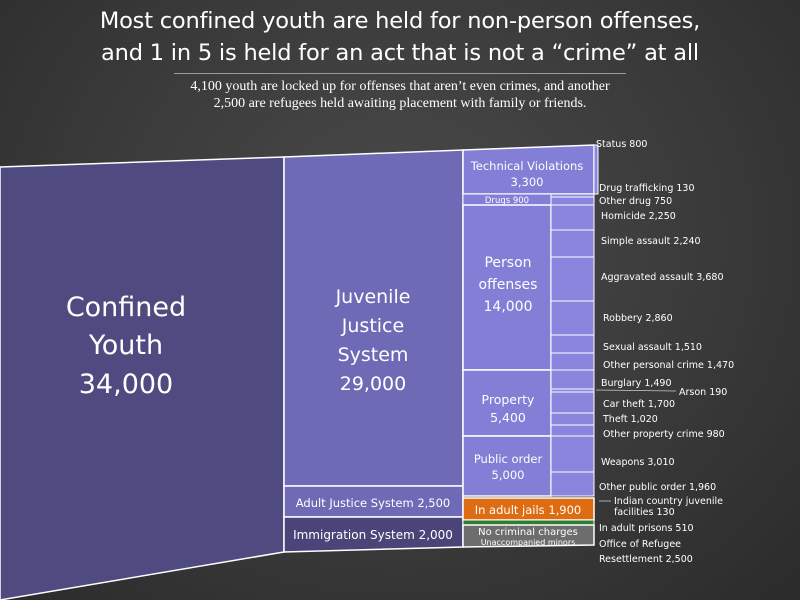 The width and height of the screenshot is (800, 600). I want to click on juvenile-value: 29,000, so click(373, 384).